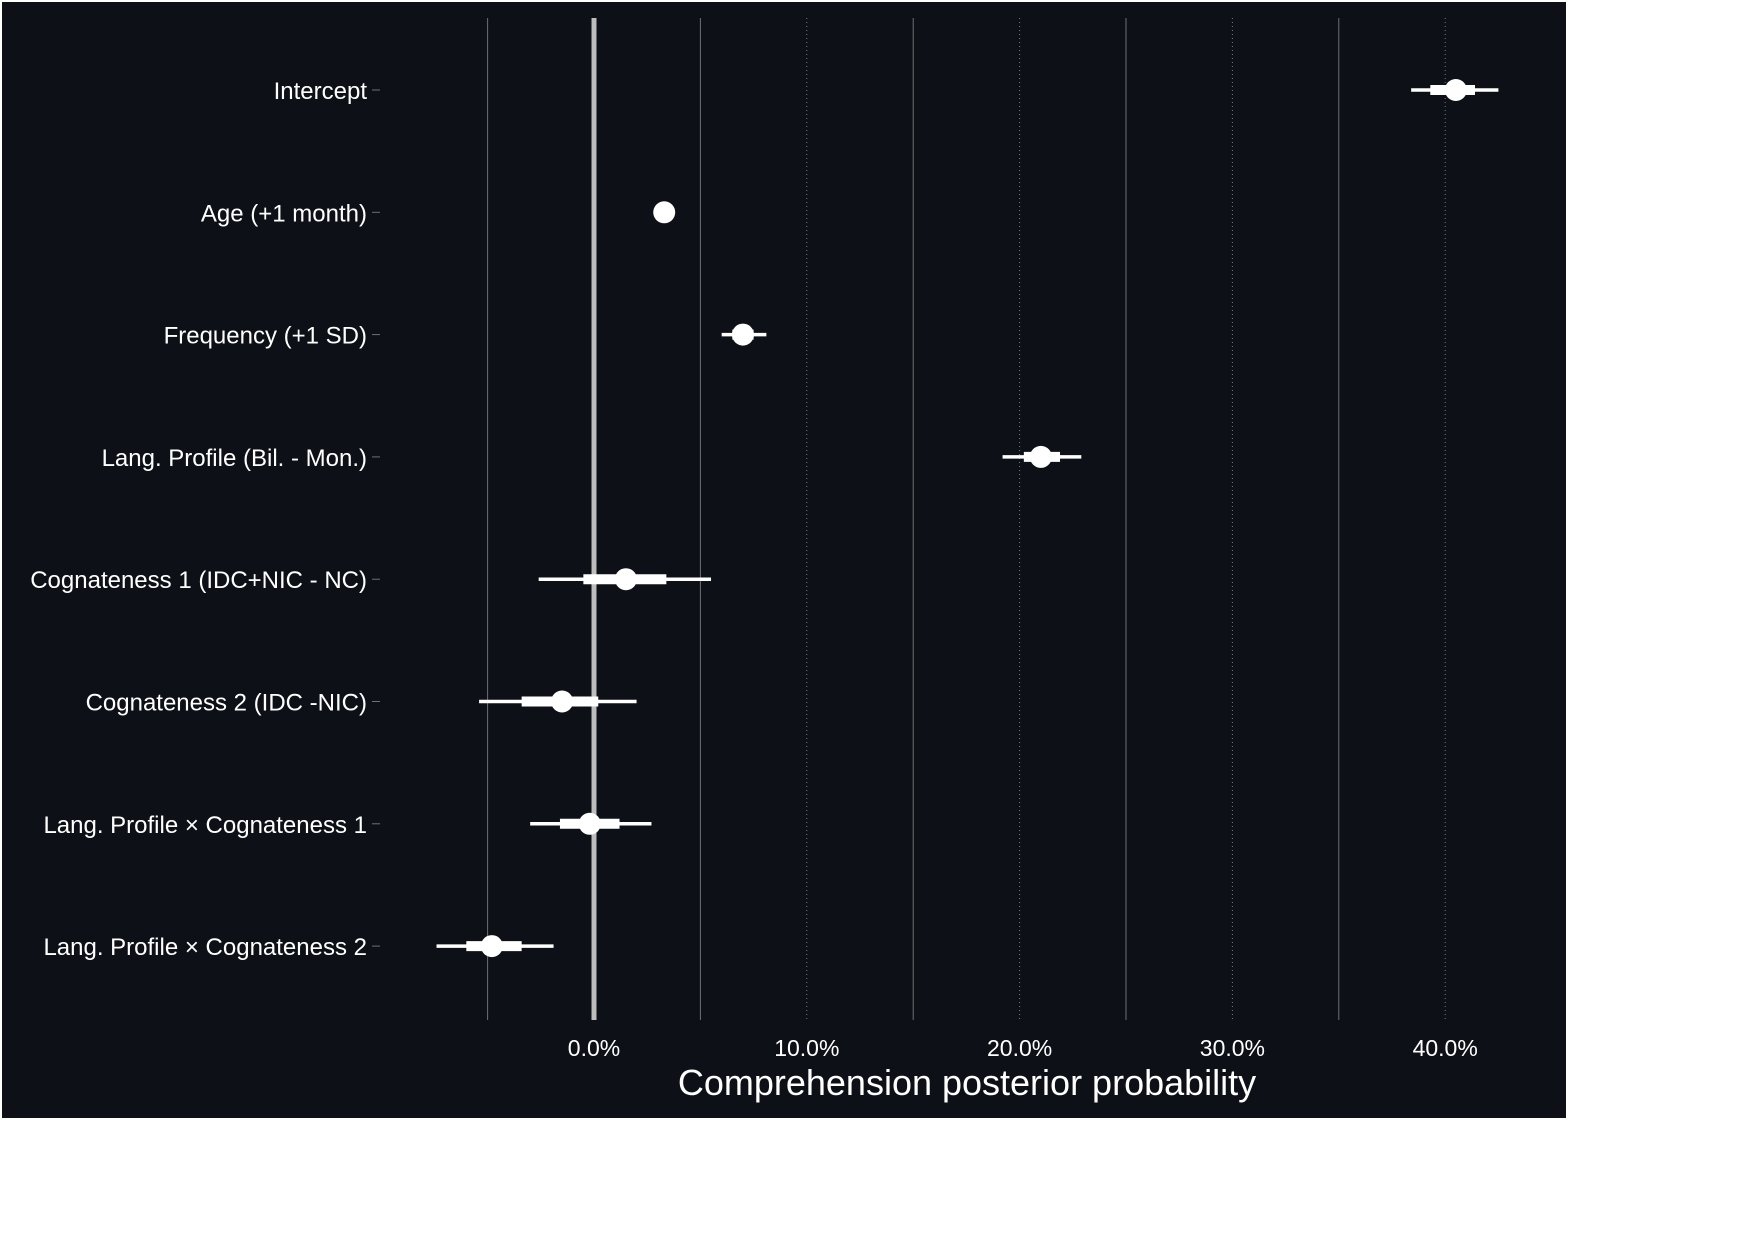  Describe the element at coordinates (321, 91) in the screenshot. I see `y-label-0: Intercept` at that location.